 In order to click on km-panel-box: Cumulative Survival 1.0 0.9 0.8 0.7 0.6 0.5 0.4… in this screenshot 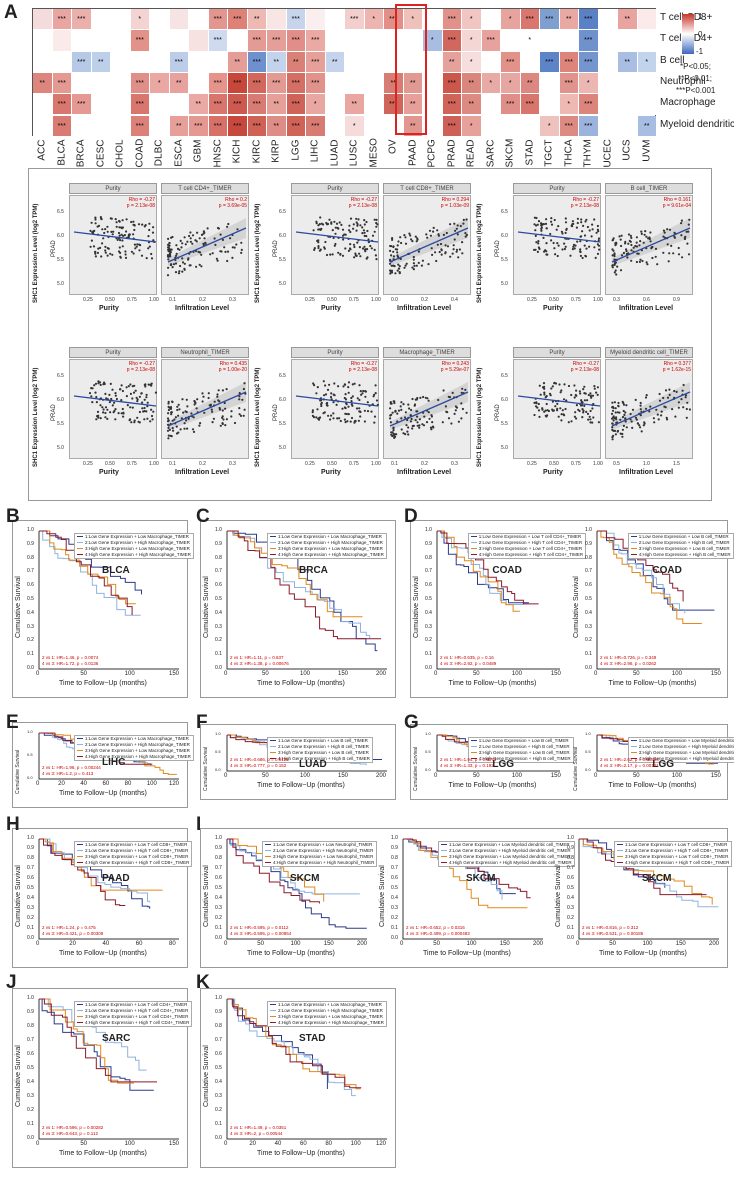, I will do `click(572, 609)`.